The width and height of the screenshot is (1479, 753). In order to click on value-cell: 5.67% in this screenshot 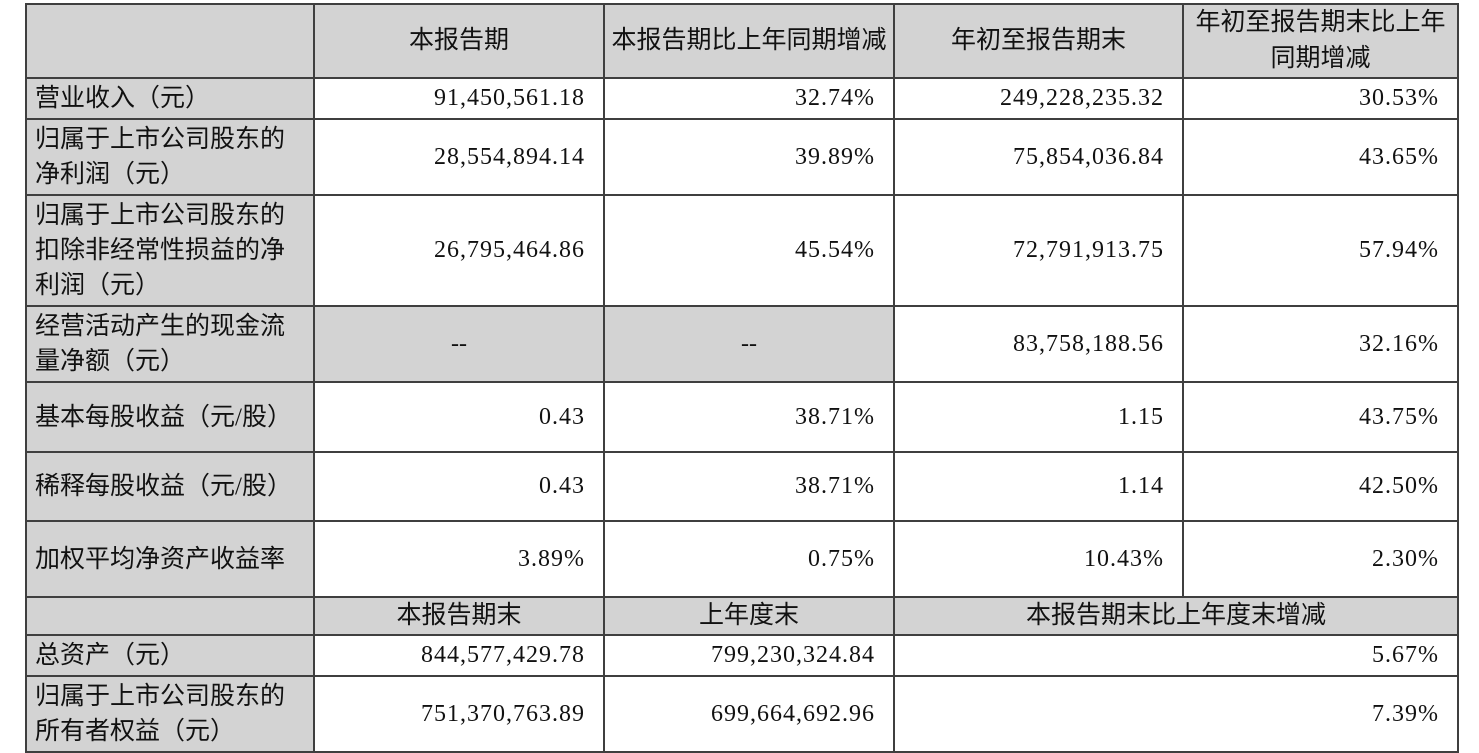, I will do `click(1176, 655)`.